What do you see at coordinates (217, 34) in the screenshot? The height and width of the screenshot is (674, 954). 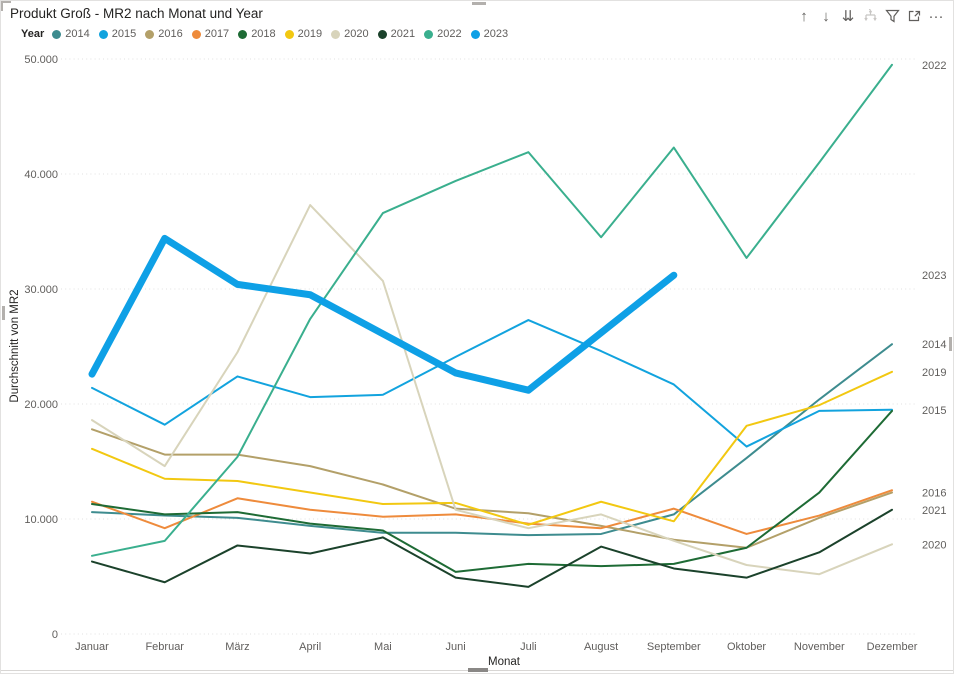 I see `legend-label: 2017` at bounding box center [217, 34].